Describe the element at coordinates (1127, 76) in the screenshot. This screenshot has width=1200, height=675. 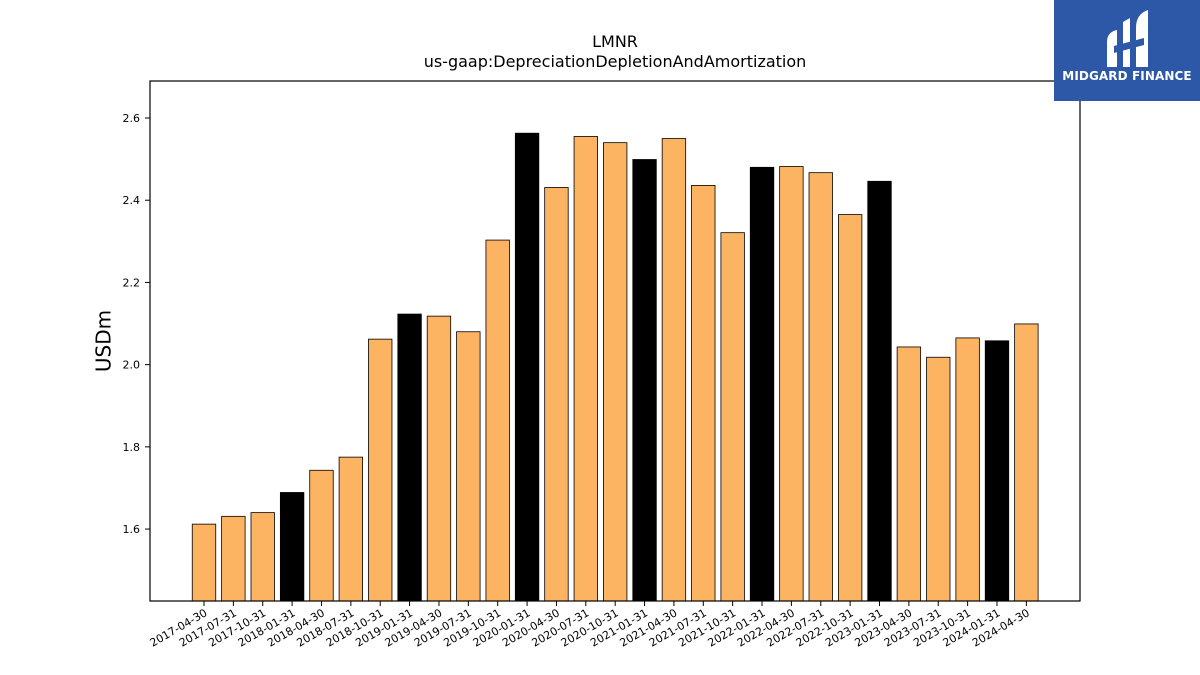
I see `logo-text: MIDGARD FINANCE` at that location.